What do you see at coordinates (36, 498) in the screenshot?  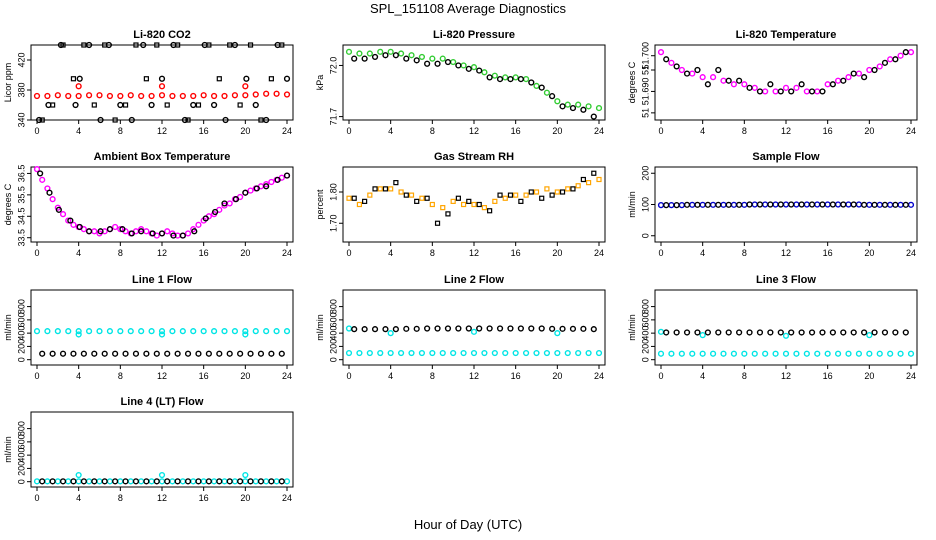 I see `panel-10-x-tick-label: 0` at bounding box center [36, 498].